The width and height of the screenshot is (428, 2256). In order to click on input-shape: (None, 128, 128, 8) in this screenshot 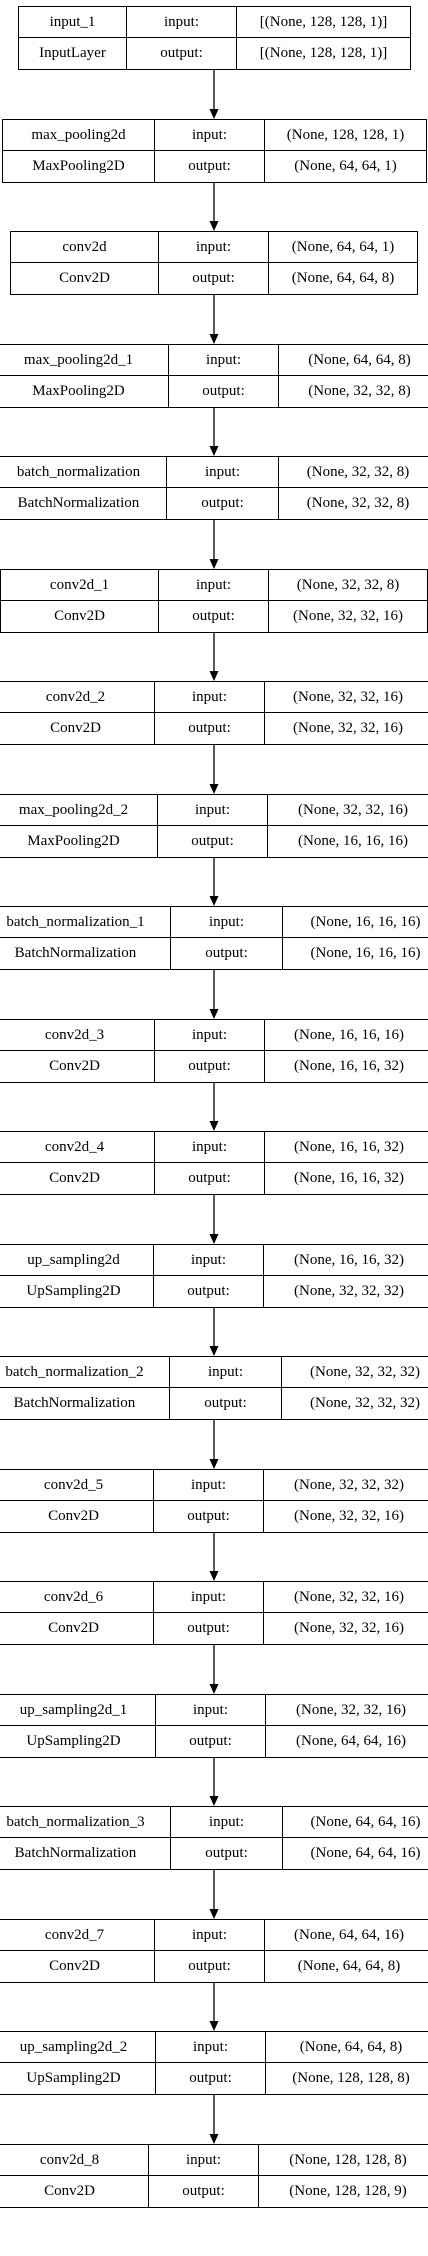, I will do `click(348, 2159)`.